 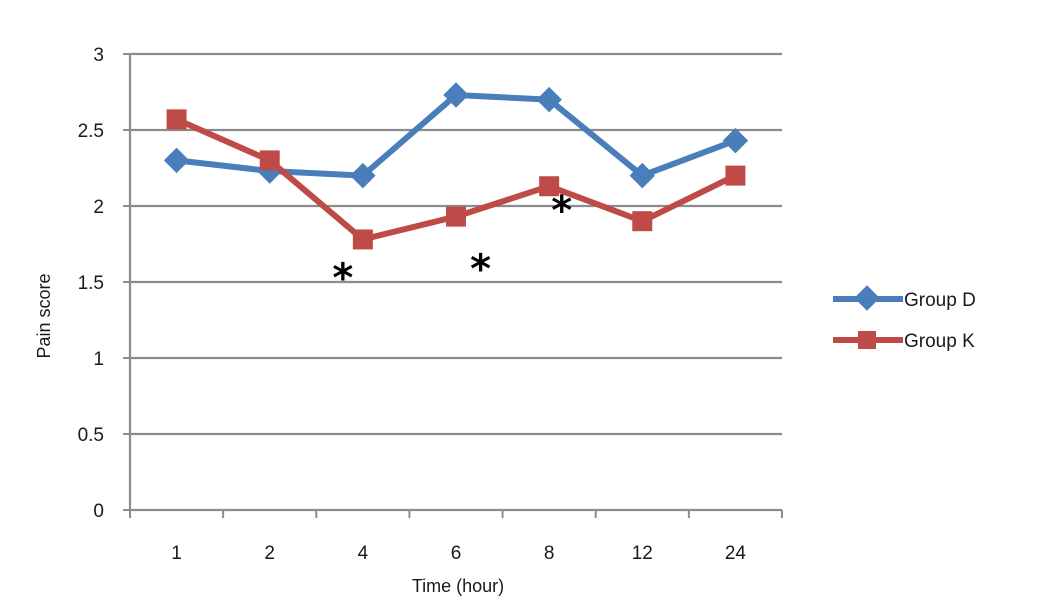 I want to click on y-tick-label: 1, so click(x=98, y=359).